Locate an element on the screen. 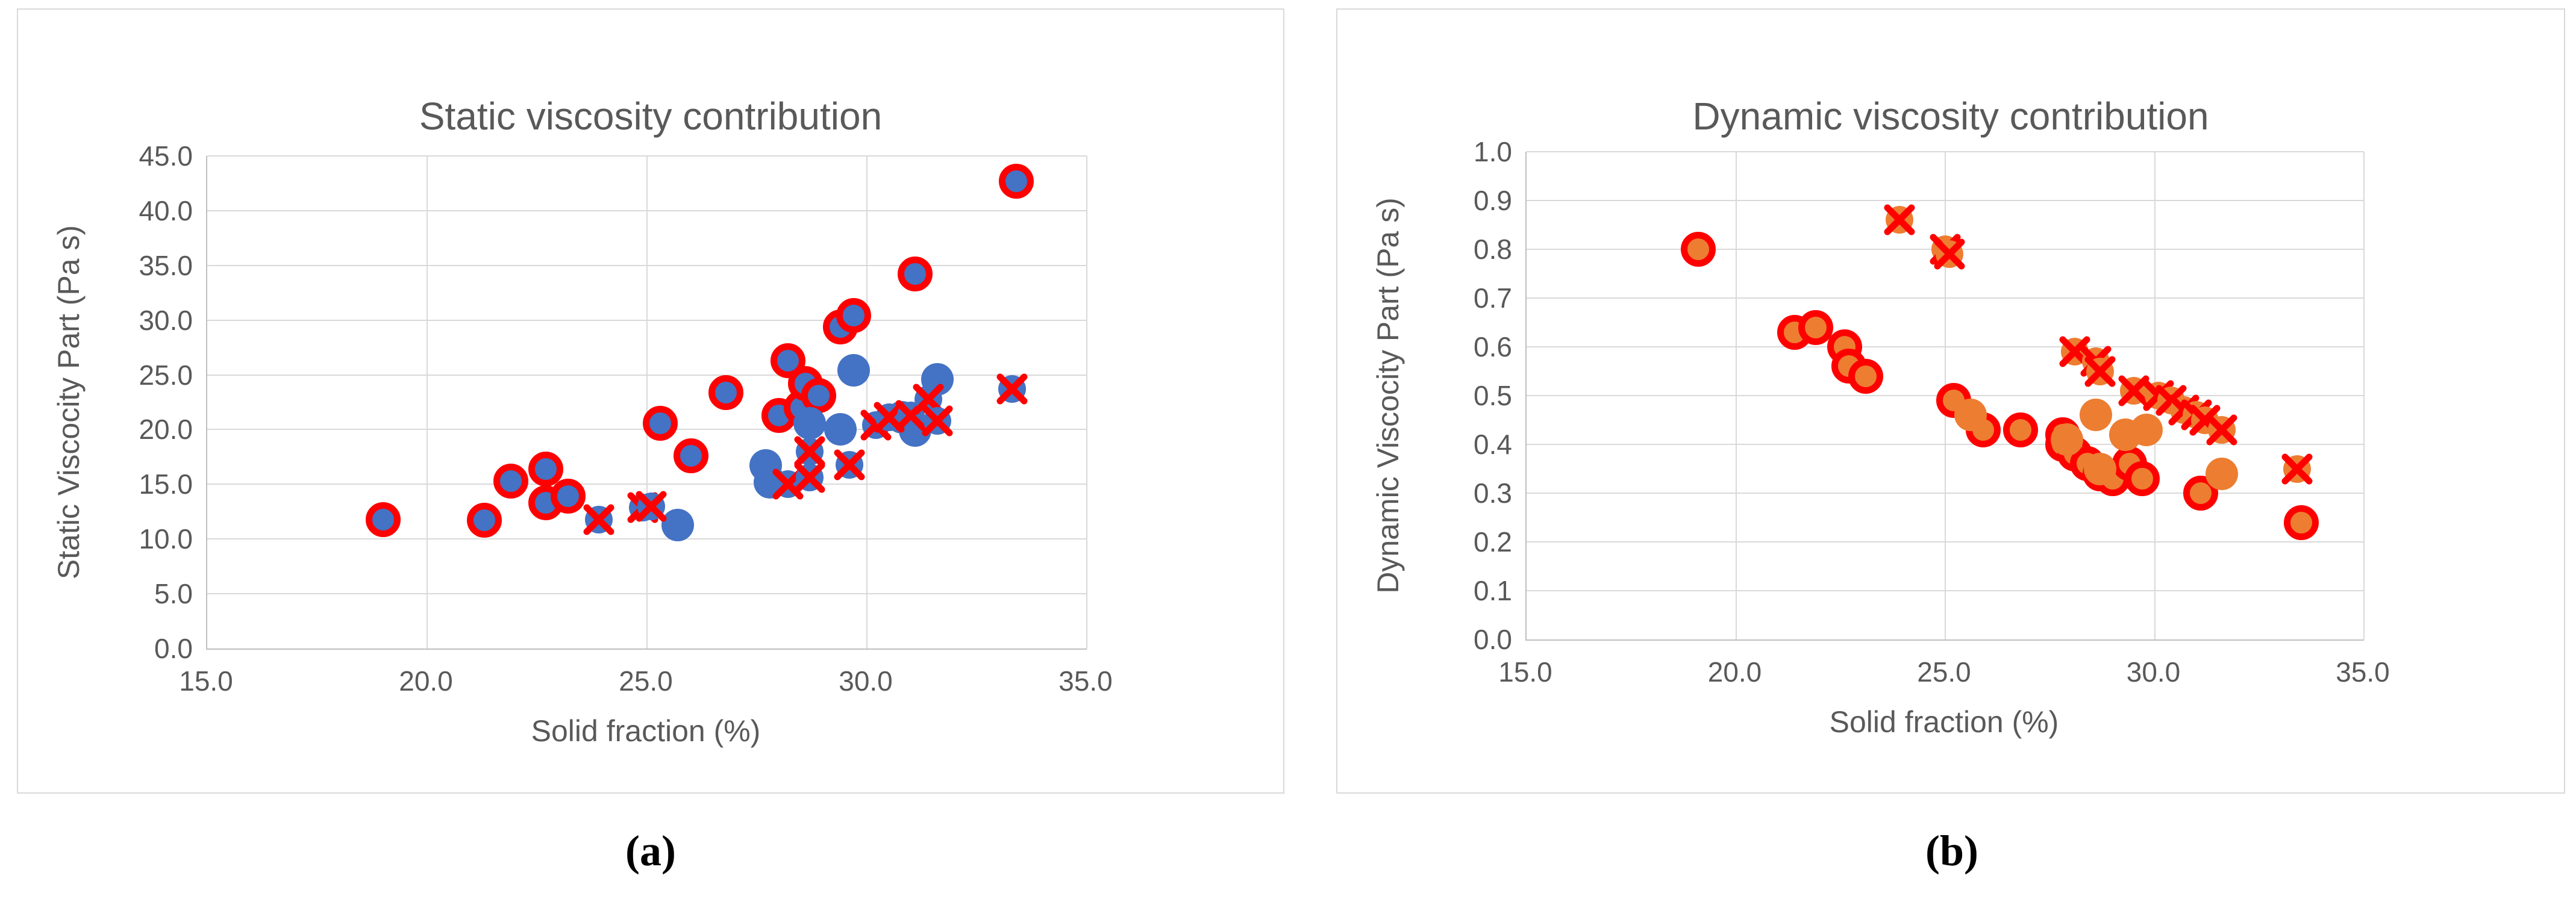 Image resolution: width=2576 pixels, height=908 pixels. caption-a: (a) is located at coordinates (651, 851).